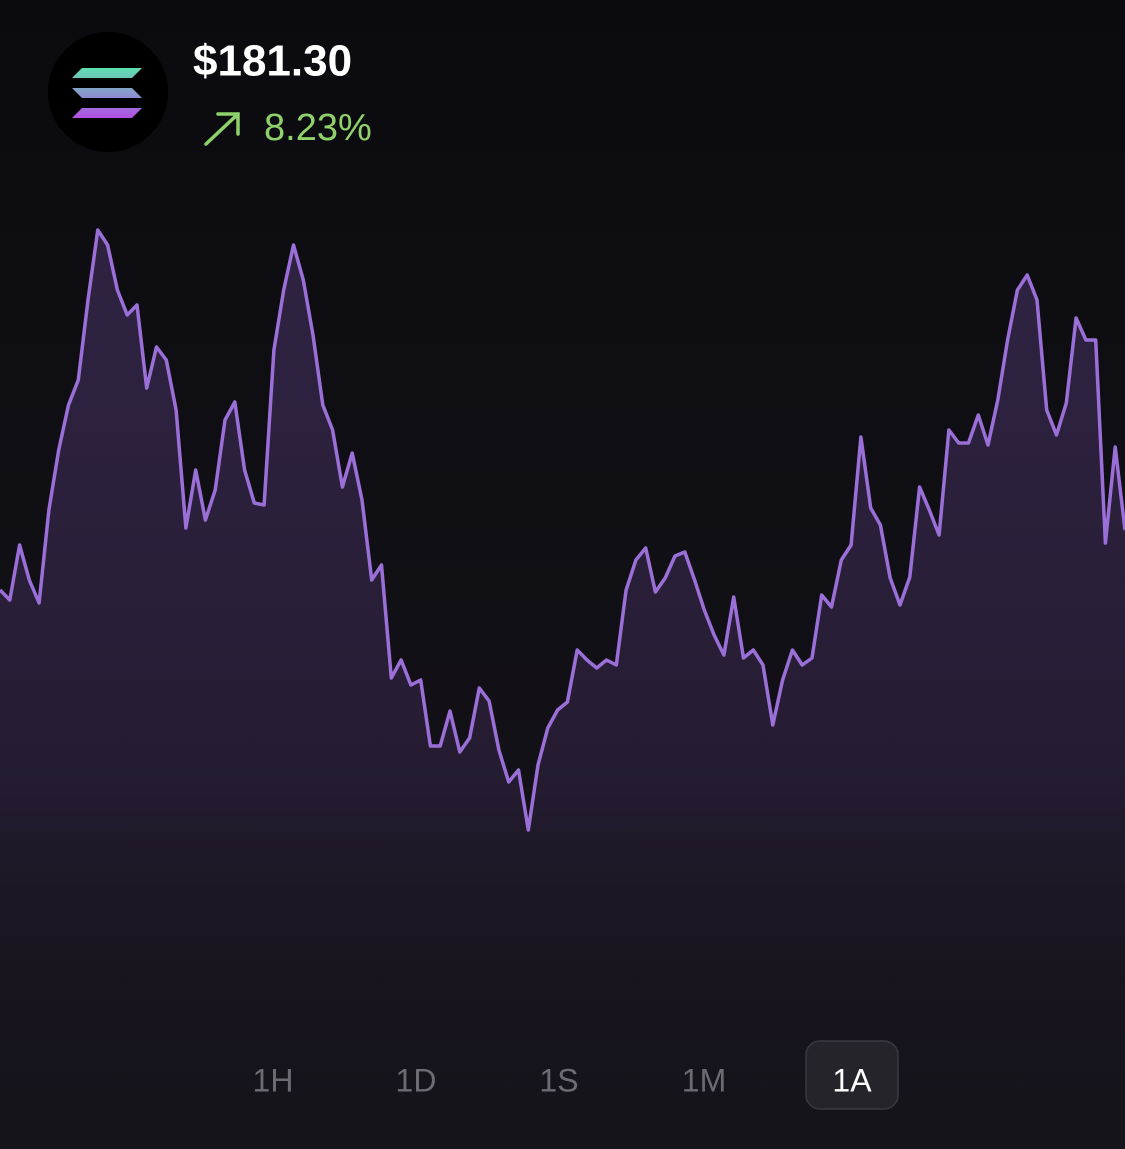 Image resolution: width=1125 pixels, height=1149 pixels. What do you see at coordinates (558, 1080) in the screenshot?
I see `timeframe-tab: 1S` at bounding box center [558, 1080].